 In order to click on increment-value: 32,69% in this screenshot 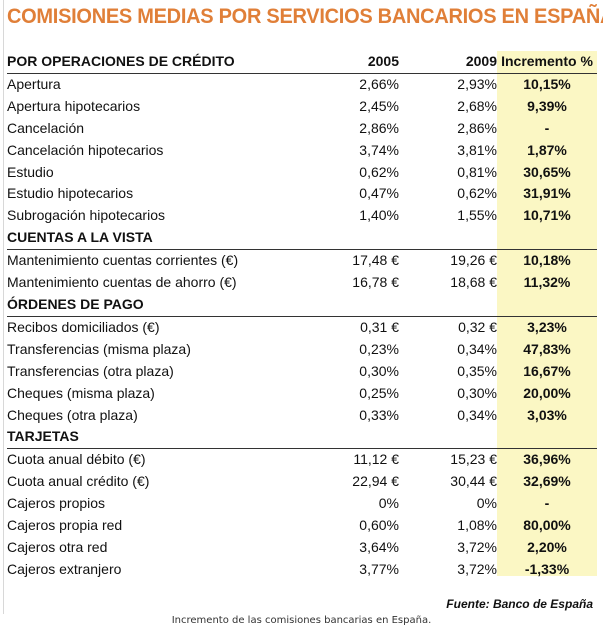, I will do `click(547, 481)`.